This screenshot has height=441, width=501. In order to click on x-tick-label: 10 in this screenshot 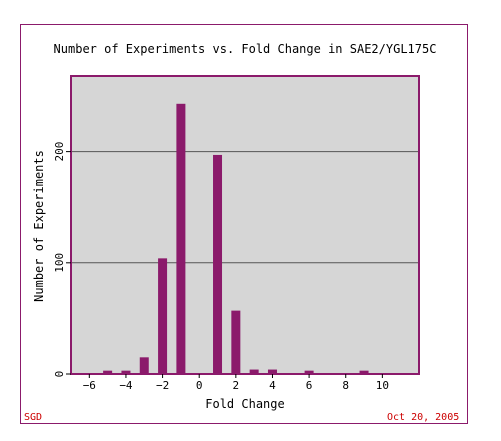, I will do `click(382, 385)`.